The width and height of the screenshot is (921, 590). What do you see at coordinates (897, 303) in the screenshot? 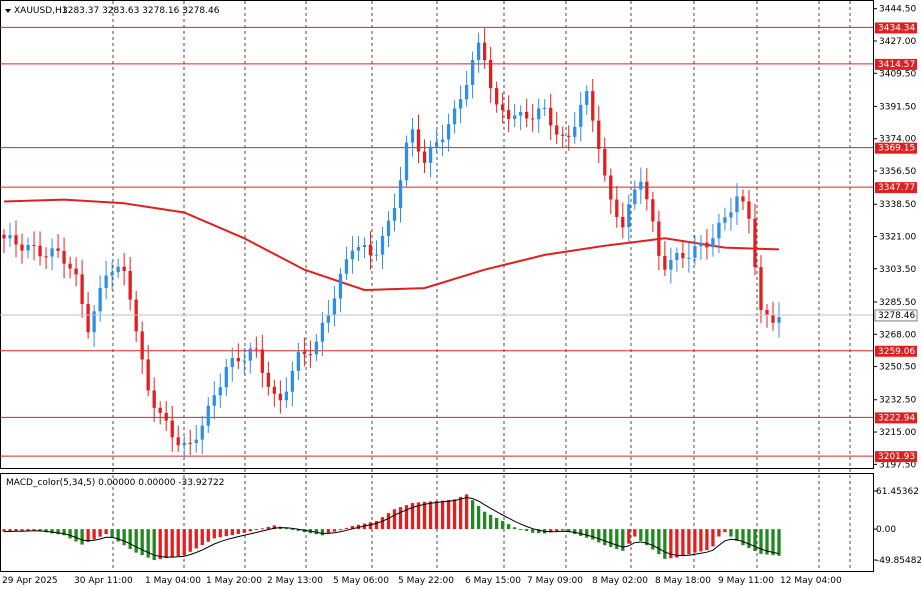
I see `price-label: 3285.50` at bounding box center [897, 303].